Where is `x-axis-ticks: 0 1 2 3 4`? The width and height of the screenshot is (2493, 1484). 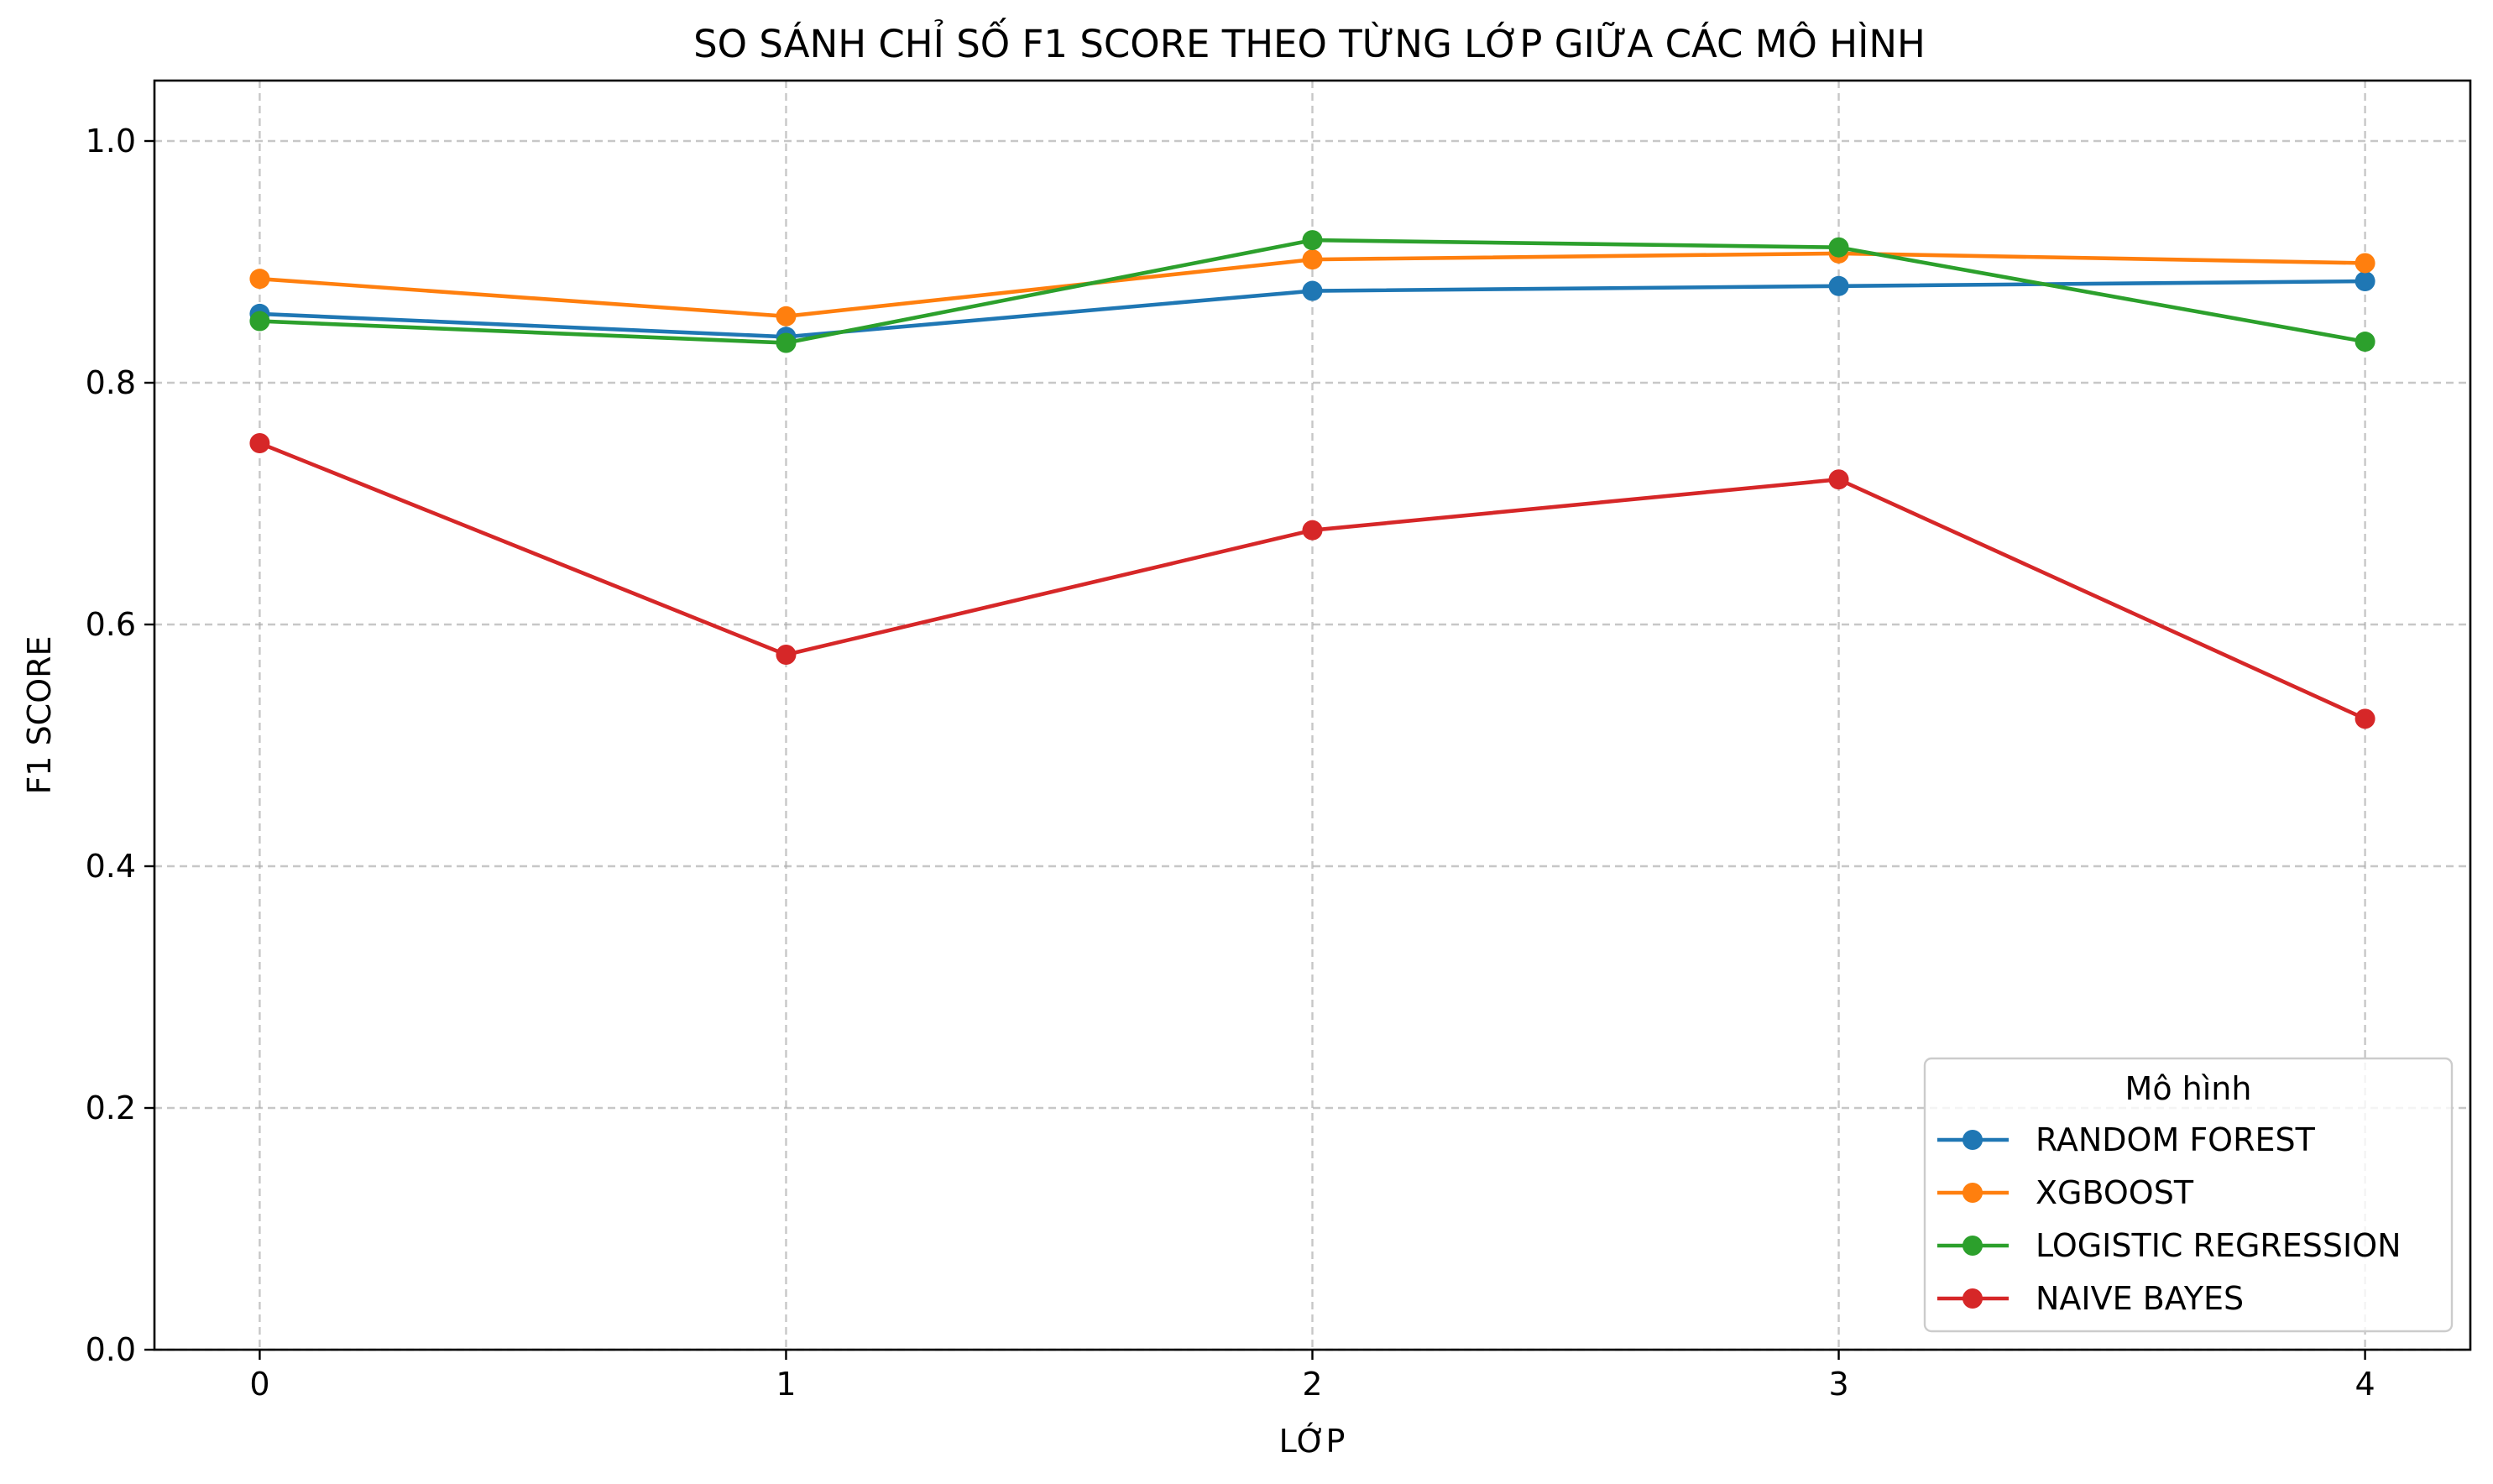 x-axis-ticks: 0 1 2 3 4 is located at coordinates (1312, 1376).